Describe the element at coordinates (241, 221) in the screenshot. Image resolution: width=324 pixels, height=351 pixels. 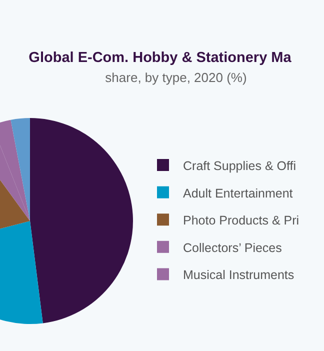
I see `legend-label: Photo Products & Pri` at that location.